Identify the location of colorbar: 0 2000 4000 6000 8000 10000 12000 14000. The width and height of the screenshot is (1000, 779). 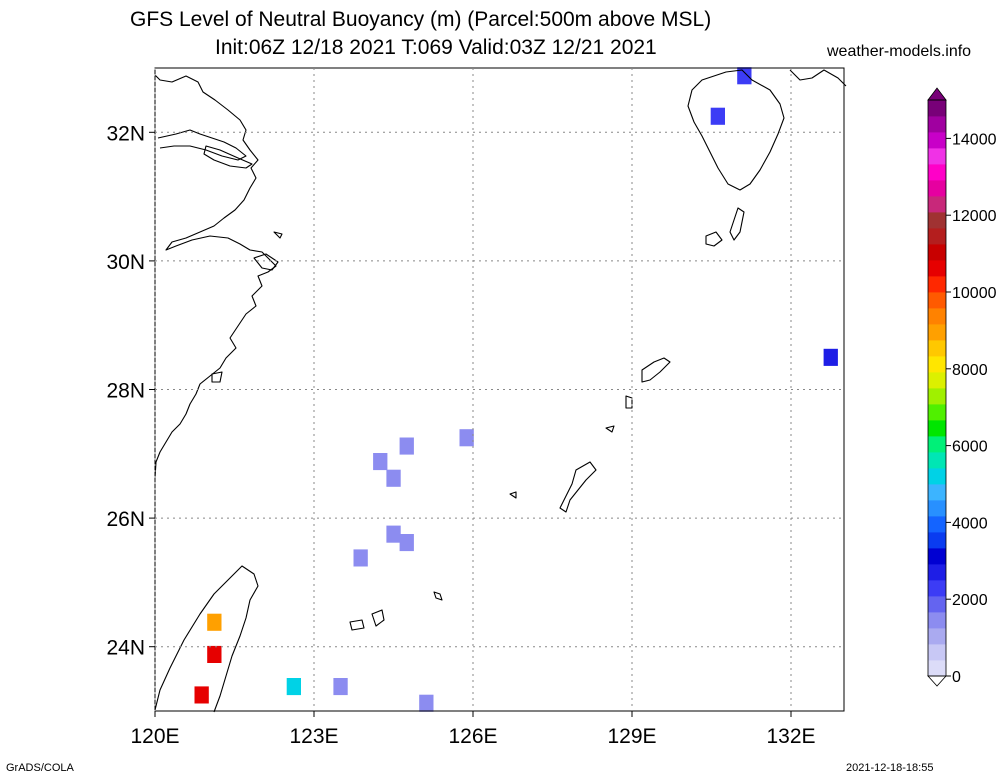
(962, 387).